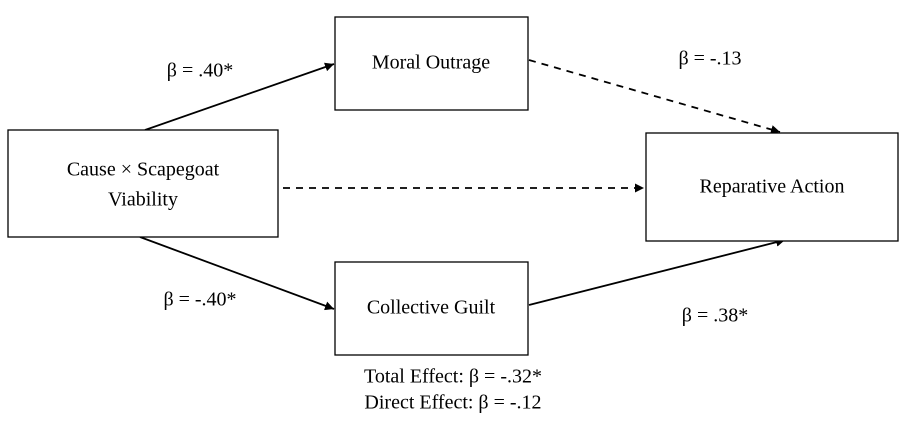 The height and width of the screenshot is (446, 907). I want to click on edge-label: β = -.40*, so click(199, 300).